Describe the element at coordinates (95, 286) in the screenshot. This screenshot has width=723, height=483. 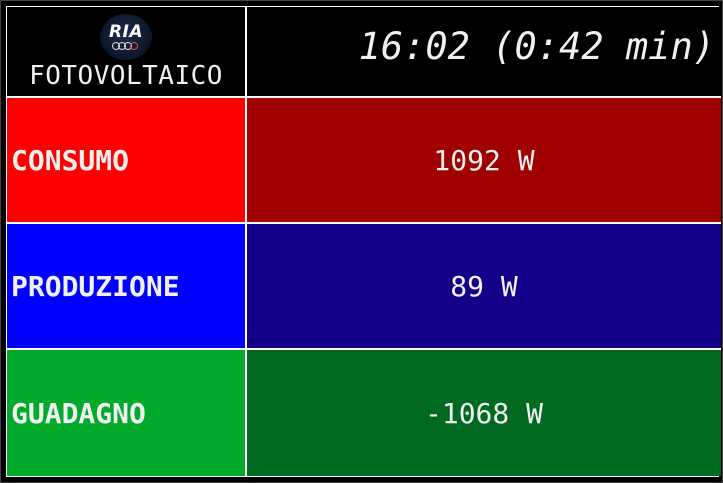
I see `produzione-label: PRODUZIONE` at that location.